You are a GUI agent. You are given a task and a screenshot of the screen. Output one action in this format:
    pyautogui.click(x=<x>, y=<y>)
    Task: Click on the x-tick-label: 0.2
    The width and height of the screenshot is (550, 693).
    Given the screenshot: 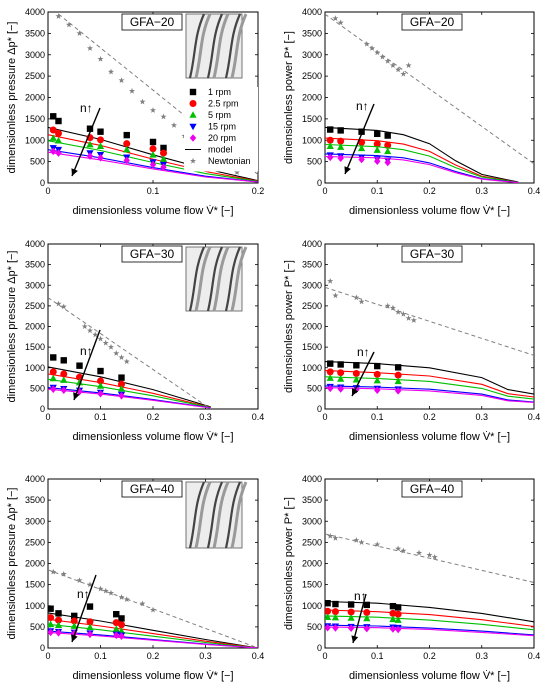 What is the action you would take?
    pyautogui.click(x=429, y=191)
    